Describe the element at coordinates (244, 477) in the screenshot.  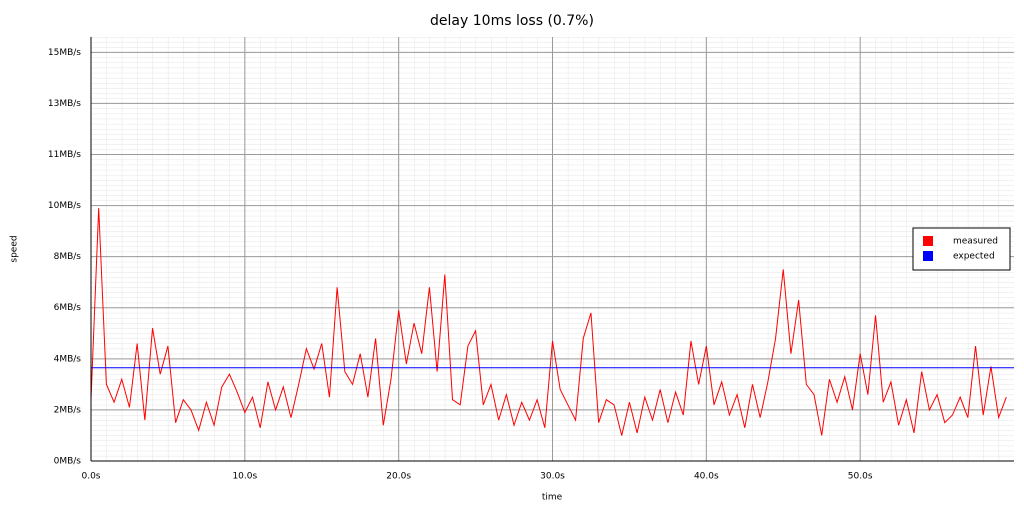
I see `x-tick-label: 10.0s` at that location.